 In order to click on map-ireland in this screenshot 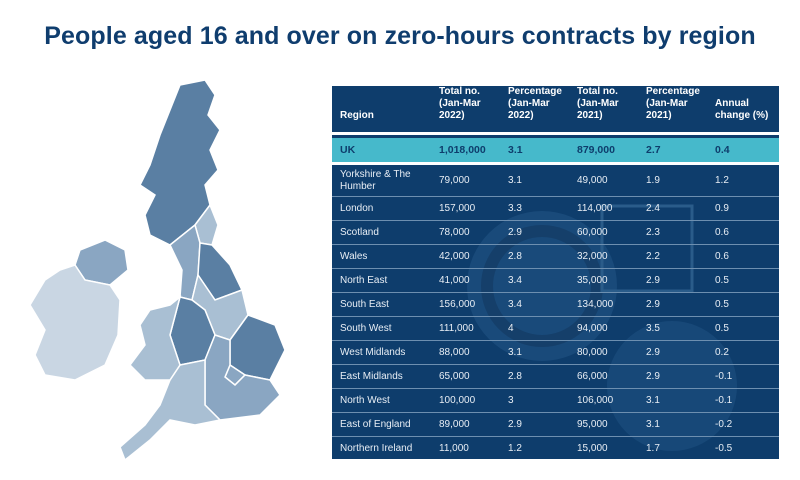, I will do `click(75, 322)`.